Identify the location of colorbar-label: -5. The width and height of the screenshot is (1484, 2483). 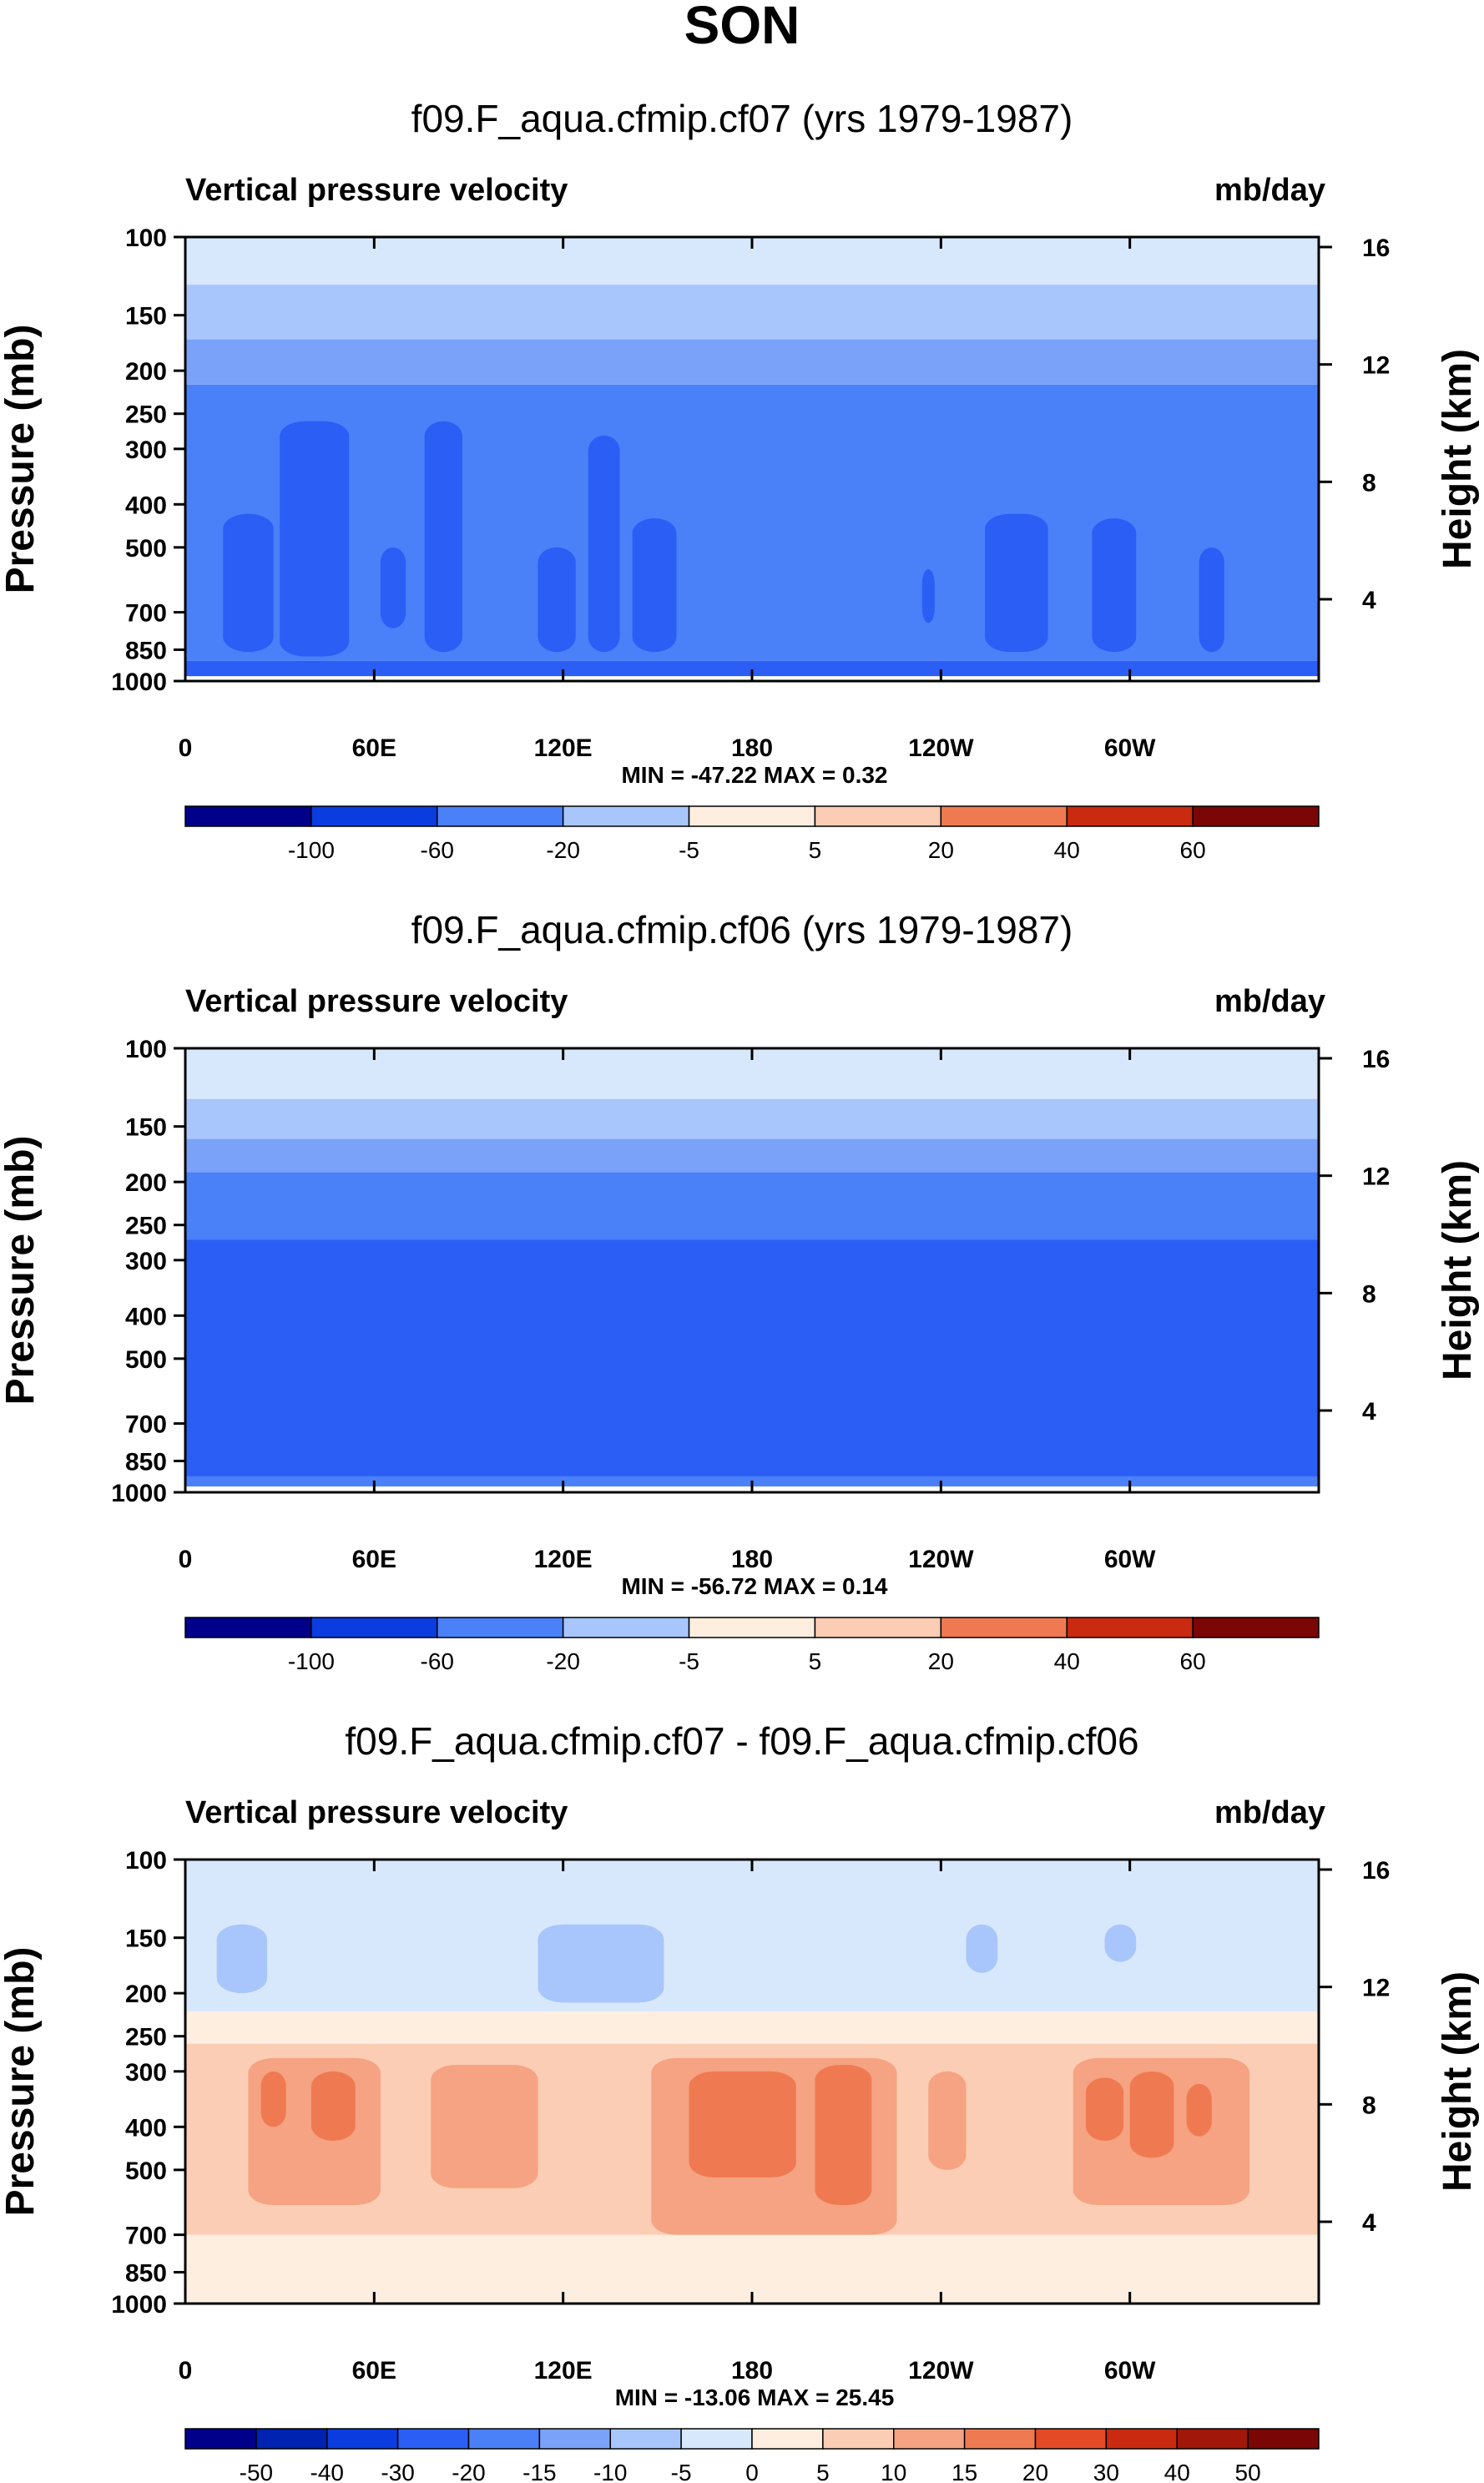
(689, 1661).